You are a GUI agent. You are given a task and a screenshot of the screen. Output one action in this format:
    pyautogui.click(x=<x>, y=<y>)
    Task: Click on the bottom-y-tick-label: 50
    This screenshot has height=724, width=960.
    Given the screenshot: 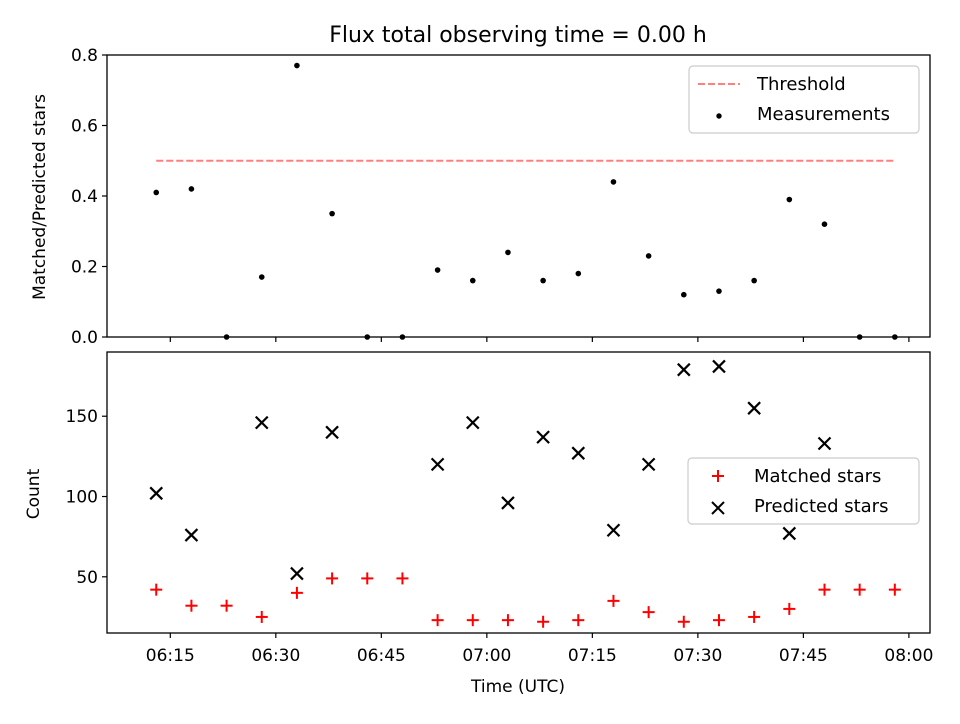 What is the action you would take?
    pyautogui.click(x=87, y=578)
    